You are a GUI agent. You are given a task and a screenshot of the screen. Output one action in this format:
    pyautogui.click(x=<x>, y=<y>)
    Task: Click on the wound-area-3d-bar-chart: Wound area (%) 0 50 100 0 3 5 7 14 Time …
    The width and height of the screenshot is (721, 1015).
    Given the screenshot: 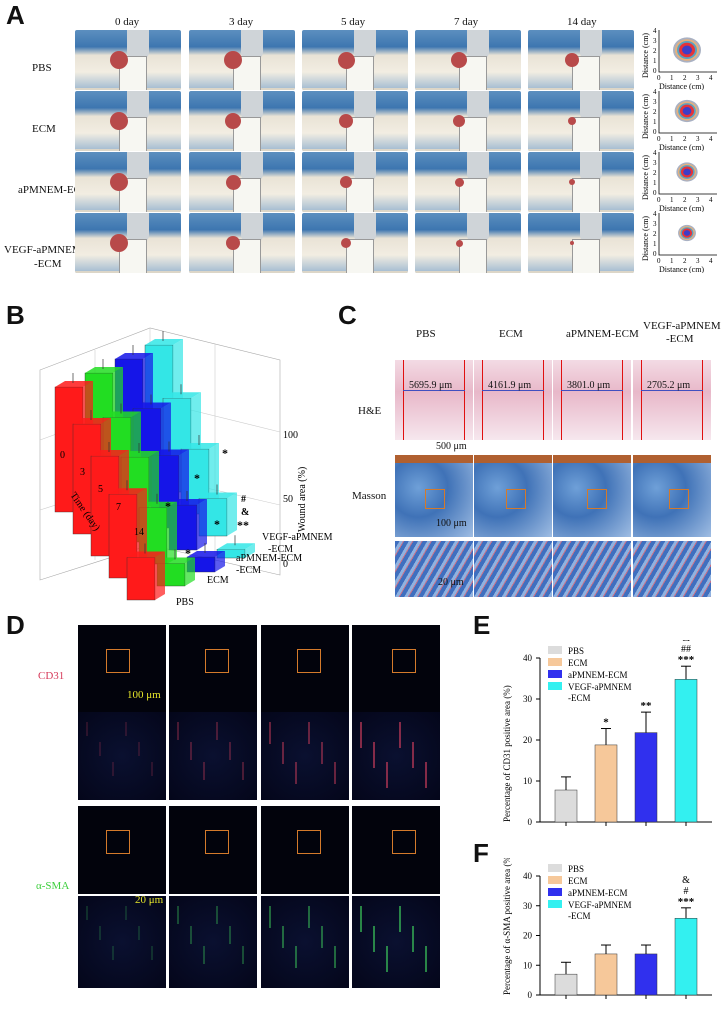 What is the action you would take?
    pyautogui.click(x=186, y=467)
    